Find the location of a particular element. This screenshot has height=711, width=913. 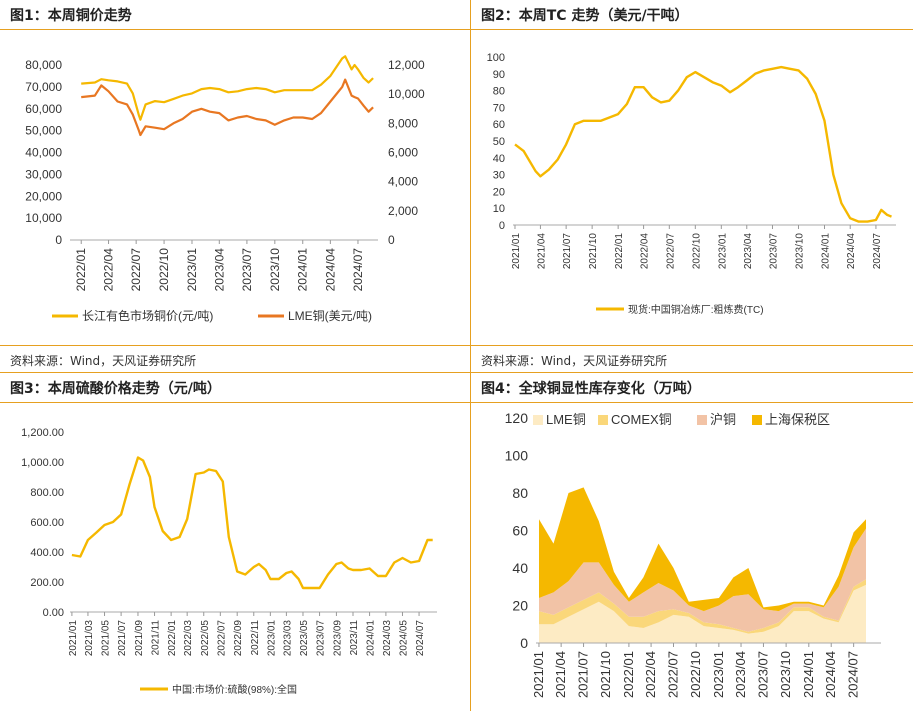

x-tick-label: 2022/11 is located at coordinates (255, 638).